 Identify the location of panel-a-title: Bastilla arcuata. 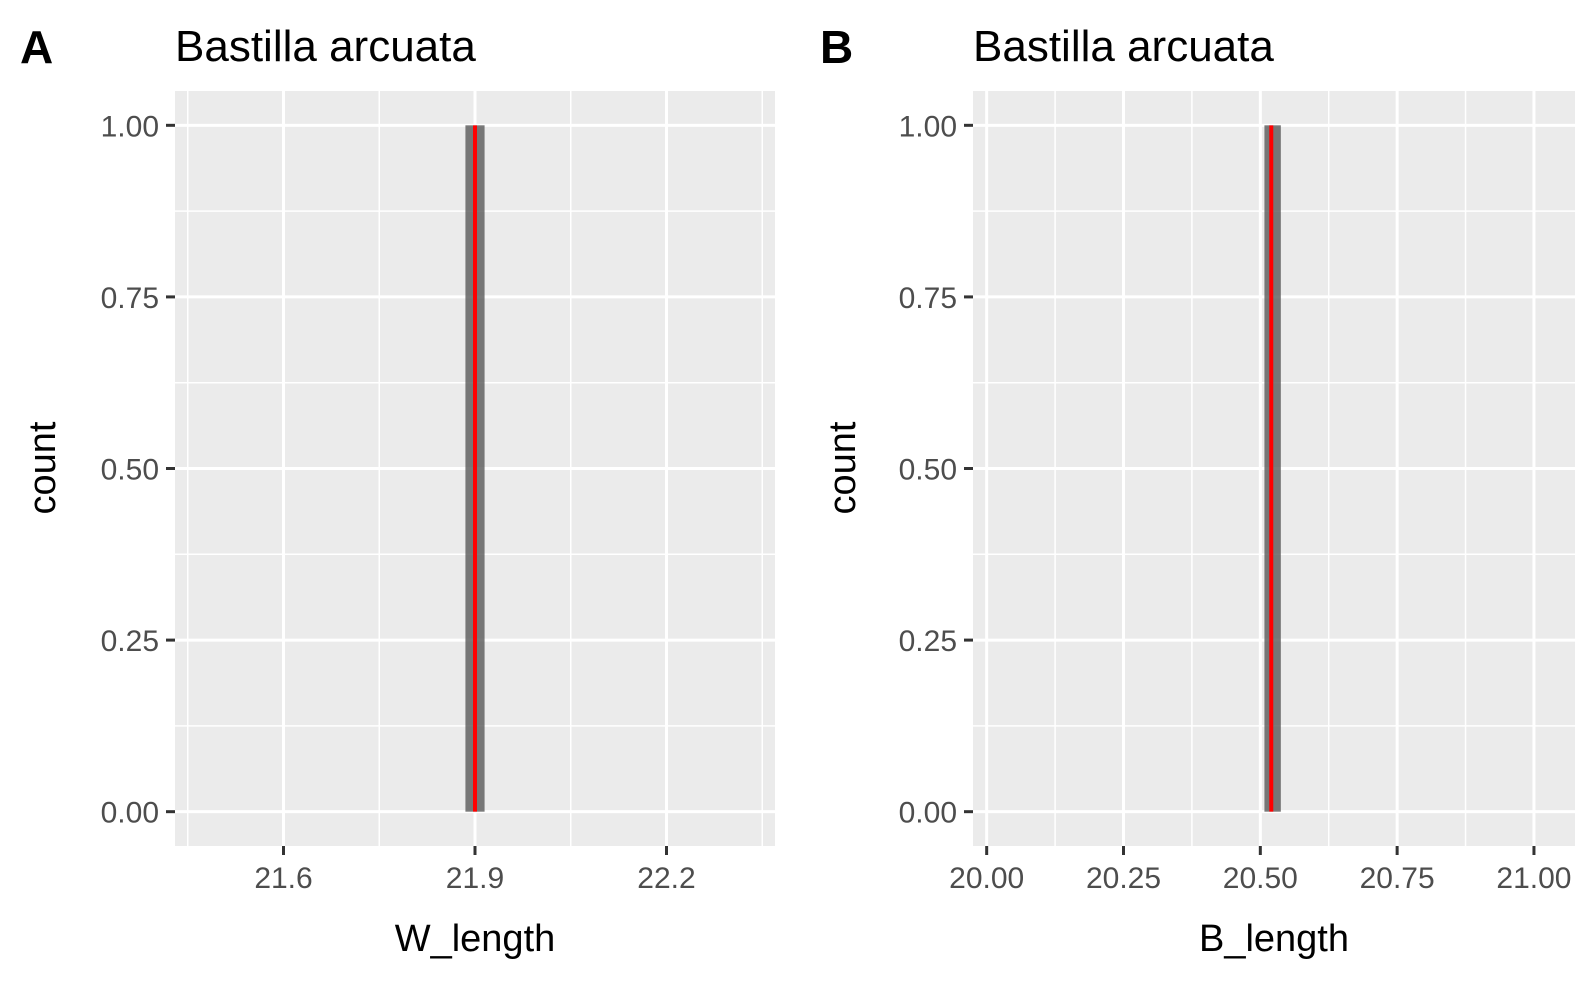
(325, 46).